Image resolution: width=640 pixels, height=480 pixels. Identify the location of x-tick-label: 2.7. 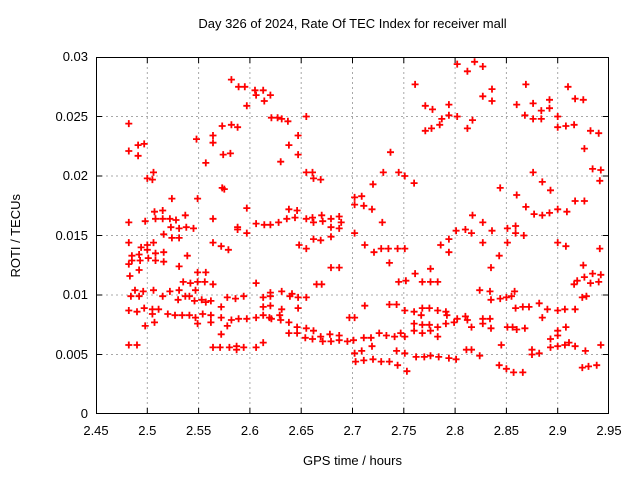
(352, 430).